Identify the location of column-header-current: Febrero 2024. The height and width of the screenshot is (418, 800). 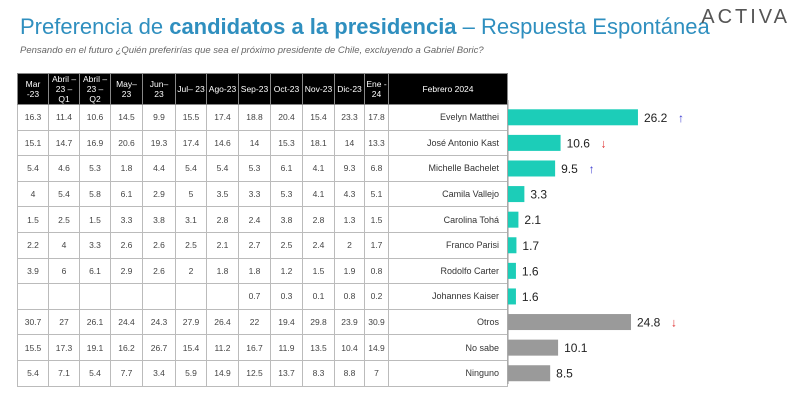
(448, 89).